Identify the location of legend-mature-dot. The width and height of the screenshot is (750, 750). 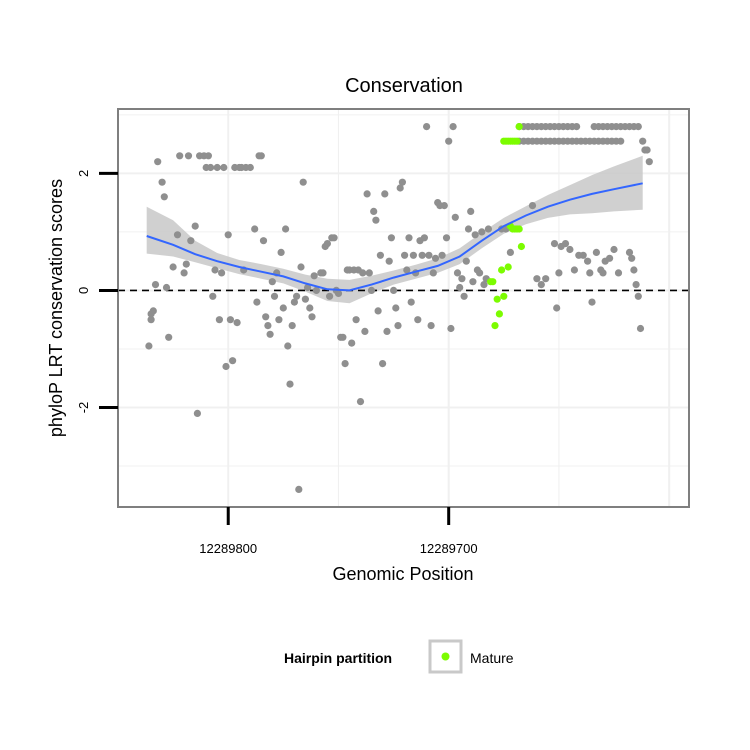
(445, 656).